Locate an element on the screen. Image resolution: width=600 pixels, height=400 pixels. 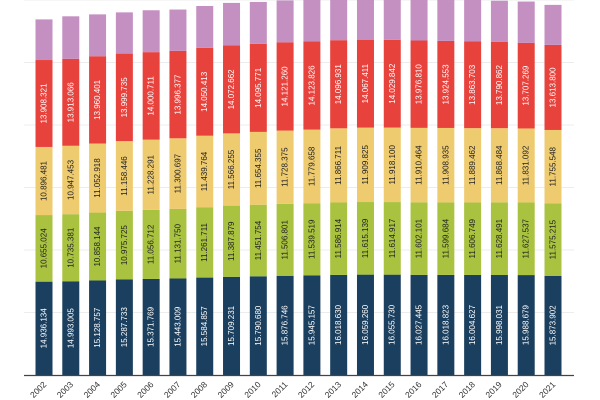
x-tick-label: 2011 is located at coordinates (280, 389).